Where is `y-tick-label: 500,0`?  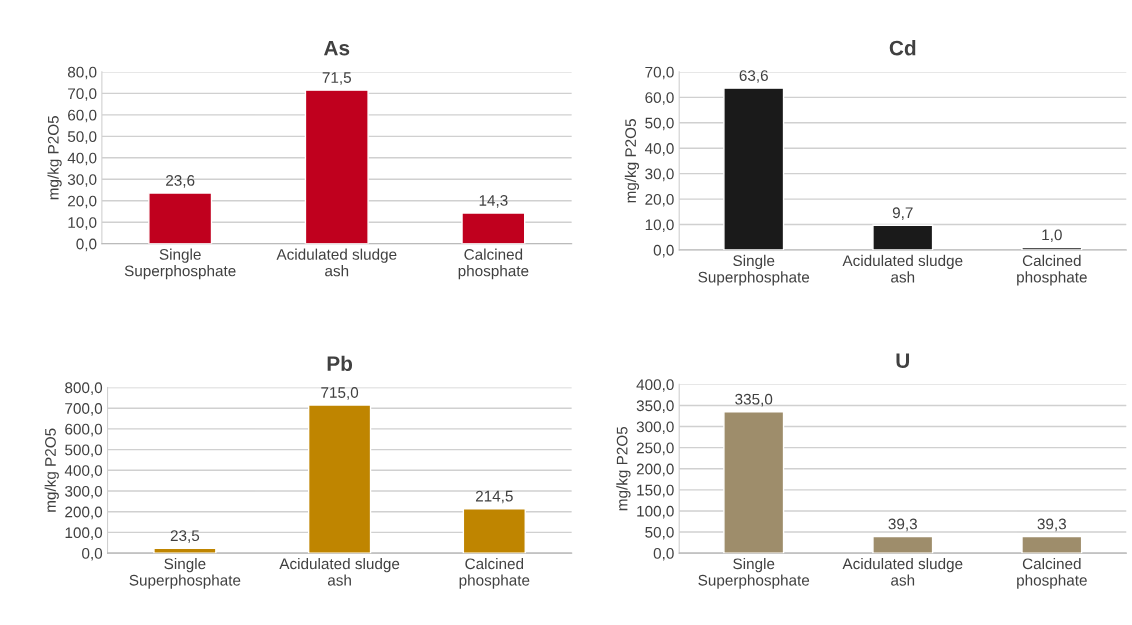 y-tick-label: 500,0 is located at coordinates (84, 451).